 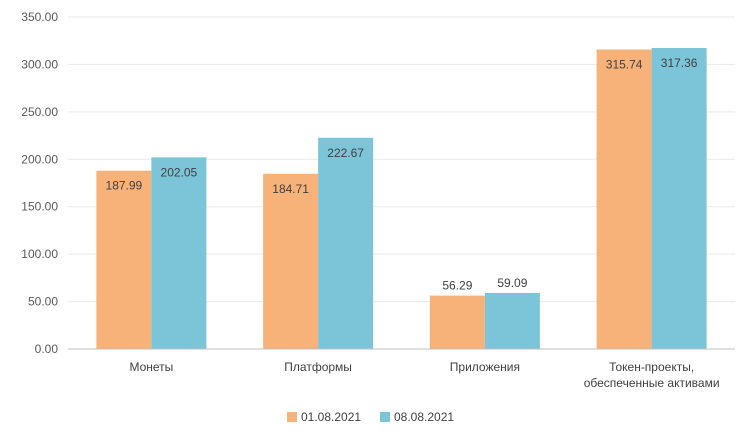 I want to click on category-label: Платформы, so click(x=318, y=367).